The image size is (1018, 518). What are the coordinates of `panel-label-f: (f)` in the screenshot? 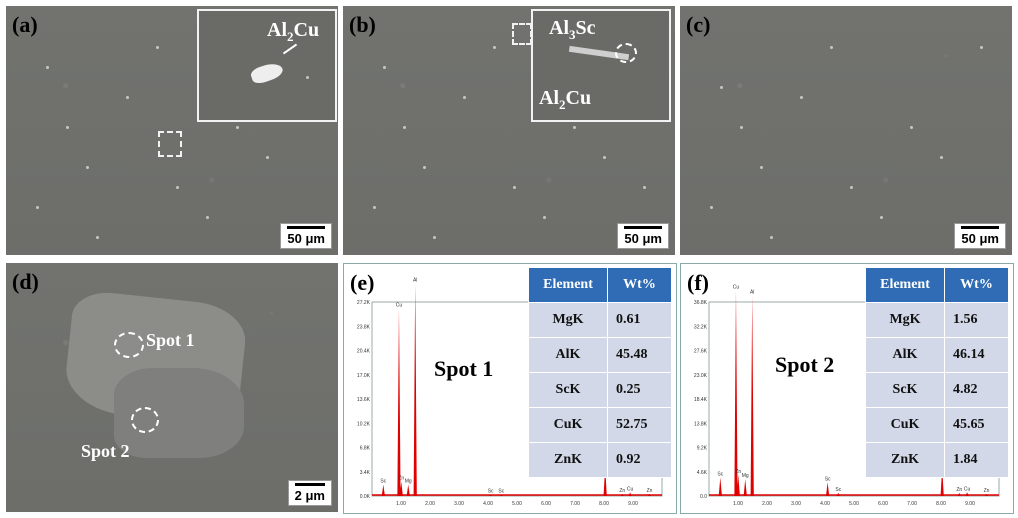 It's located at (698, 282).